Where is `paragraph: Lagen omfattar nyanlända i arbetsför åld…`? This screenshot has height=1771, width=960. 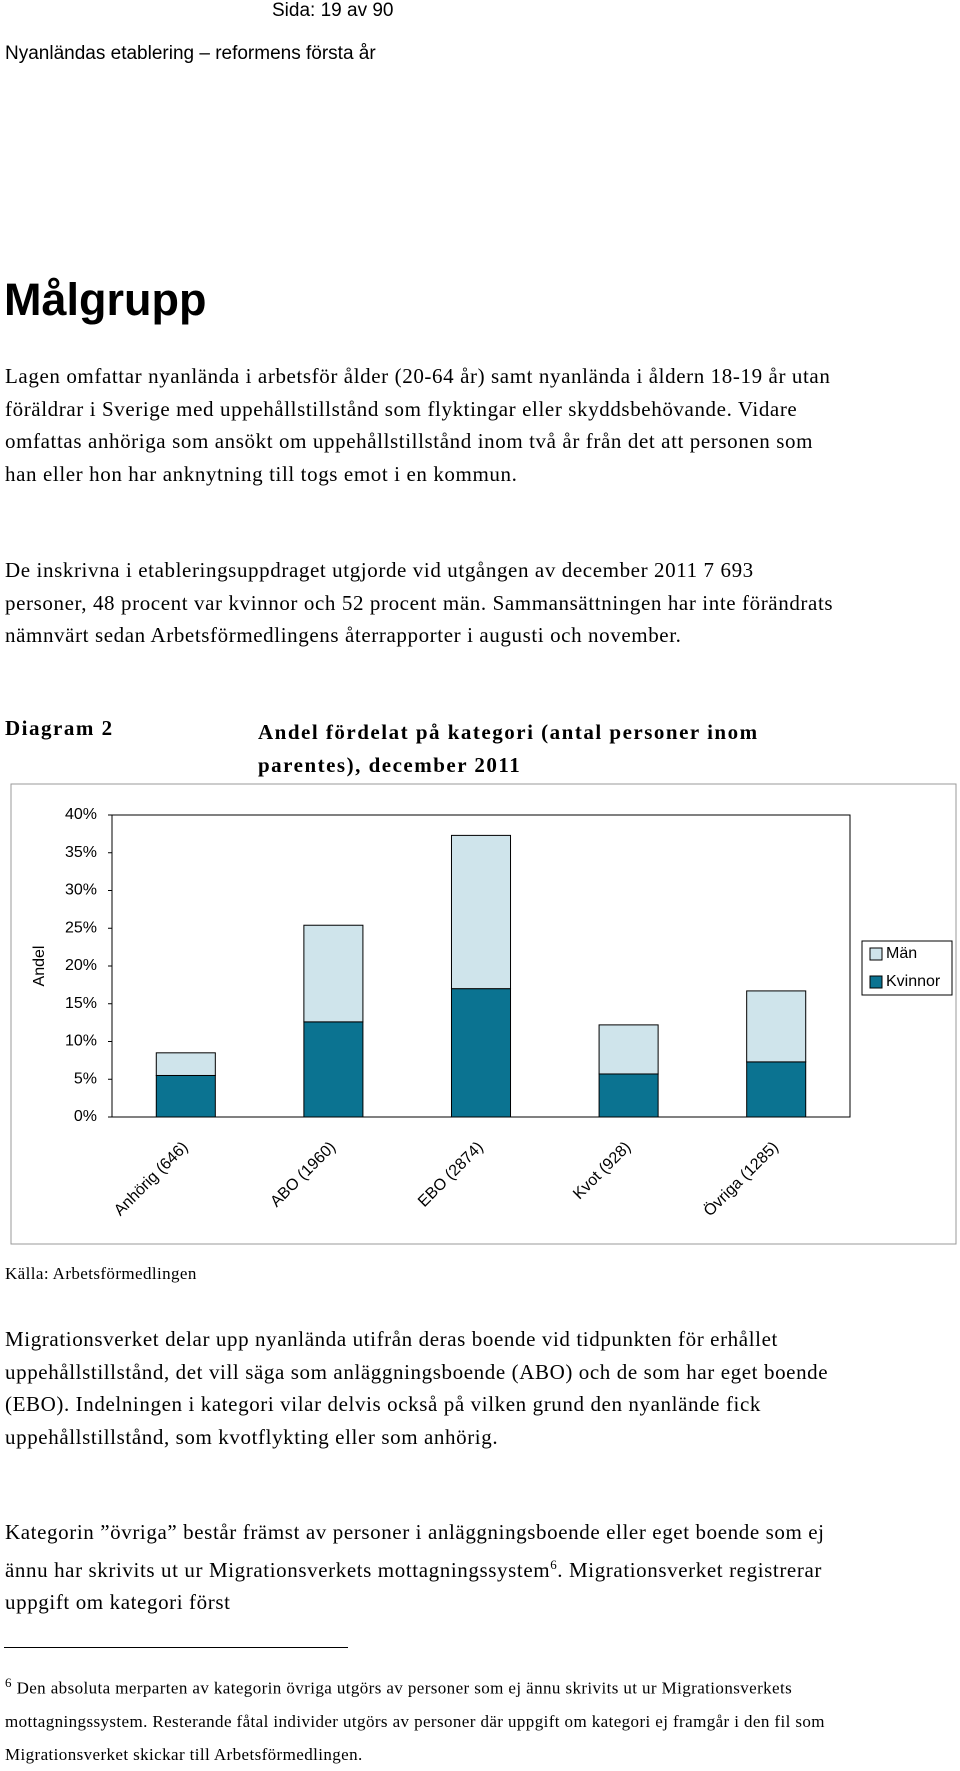 paragraph: Lagen omfattar nyanlända i arbetsför åld… is located at coordinates (418, 425).